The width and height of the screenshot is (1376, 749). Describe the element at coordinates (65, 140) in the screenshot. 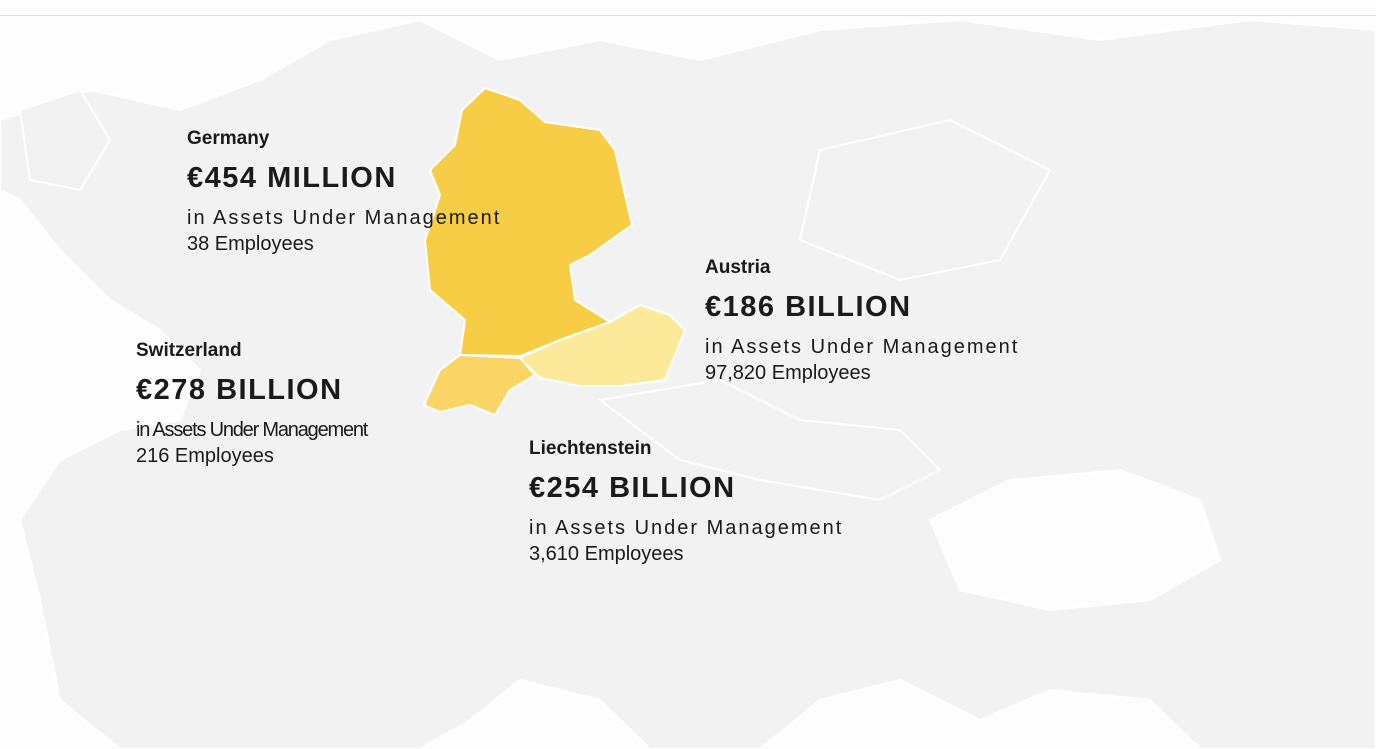

I see `isle` at that location.